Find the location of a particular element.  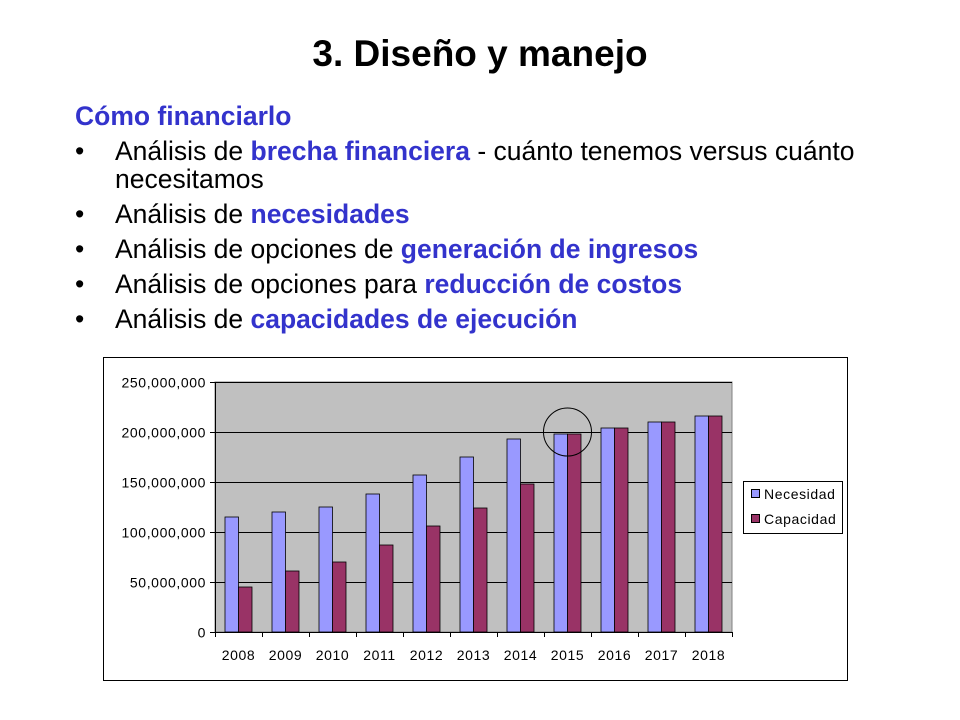

x-tick-label: 2013 is located at coordinates (474, 655).